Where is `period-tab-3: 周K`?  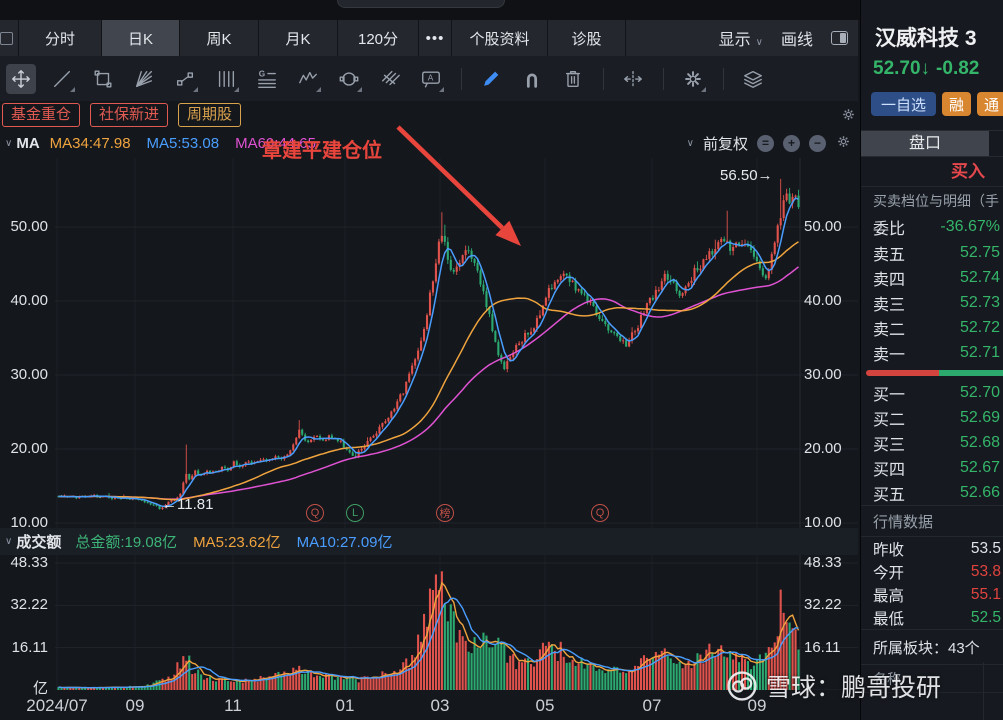
period-tab-3: 周K is located at coordinates (219, 38).